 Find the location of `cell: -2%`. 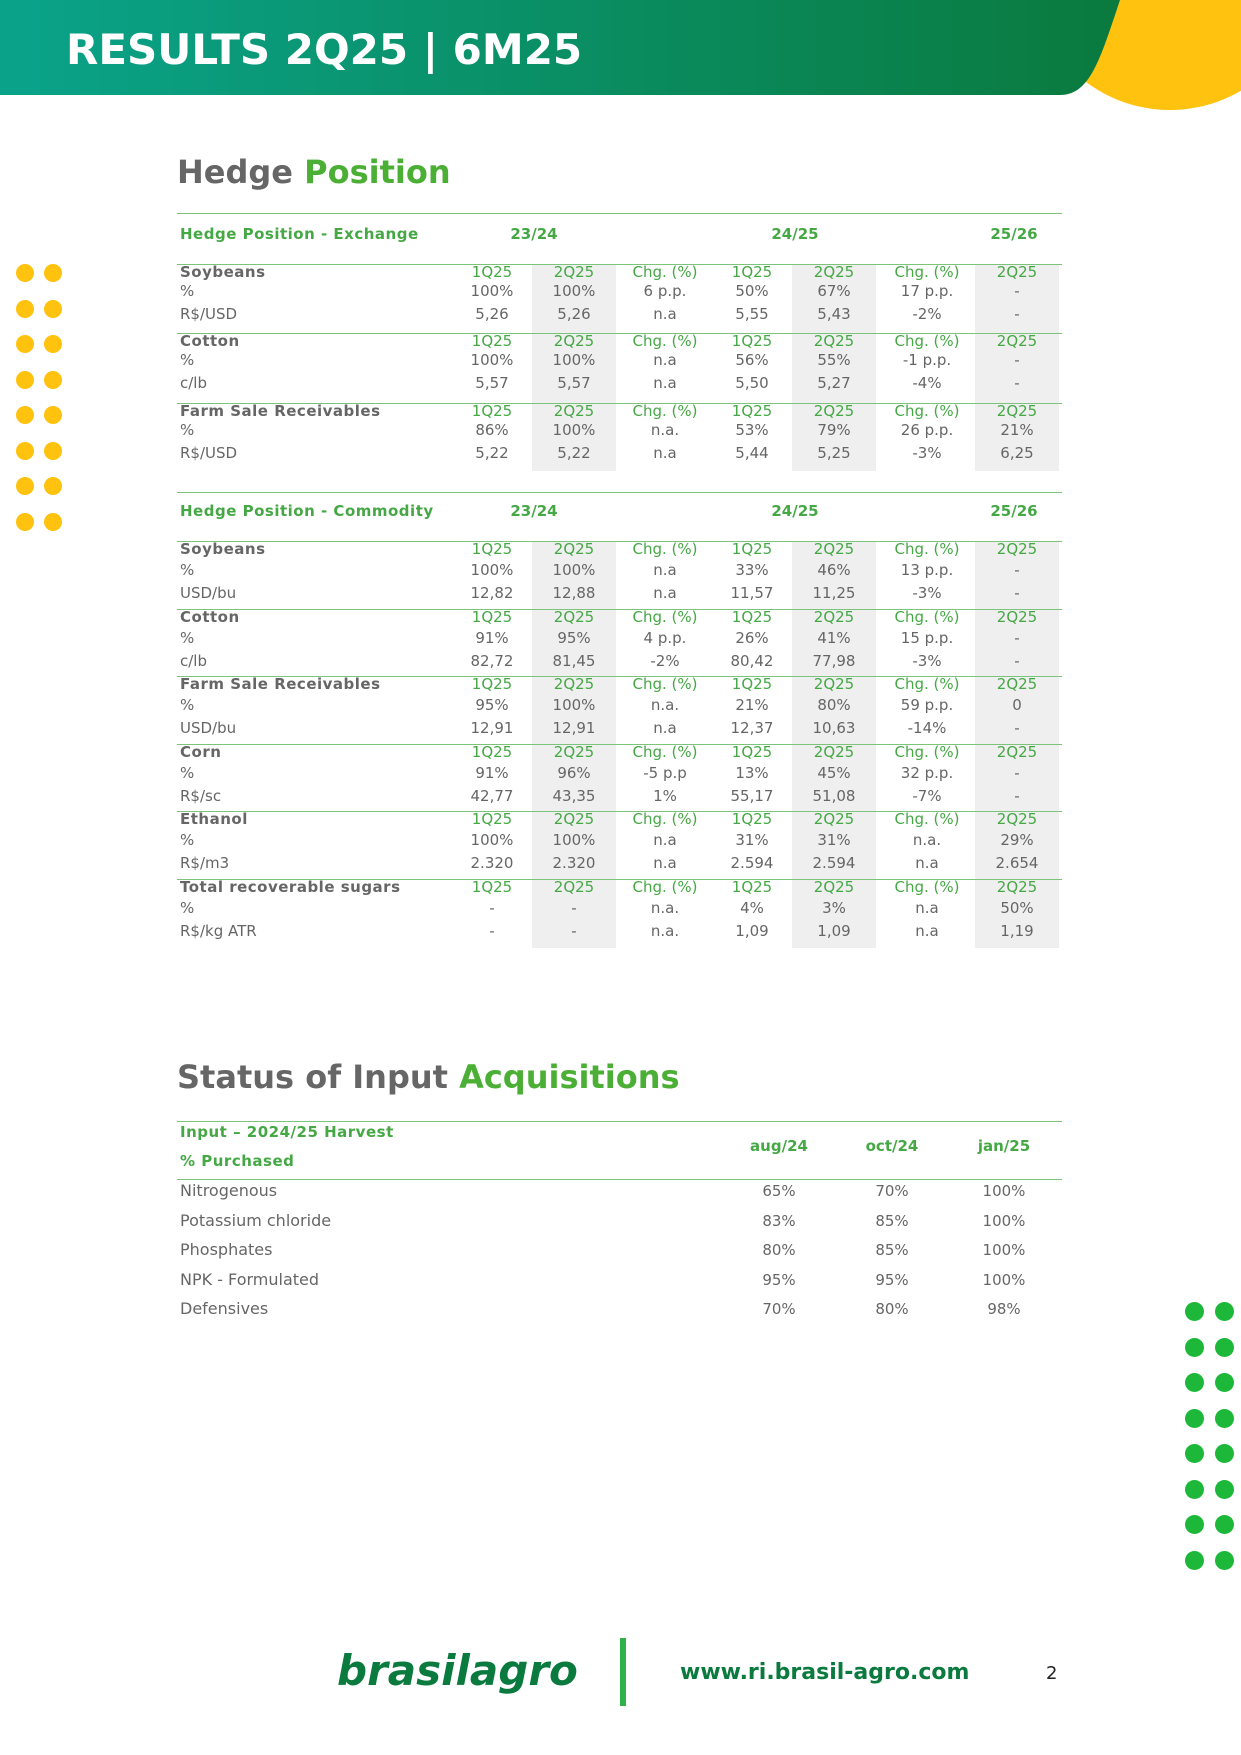

cell: -2% is located at coordinates (927, 314).